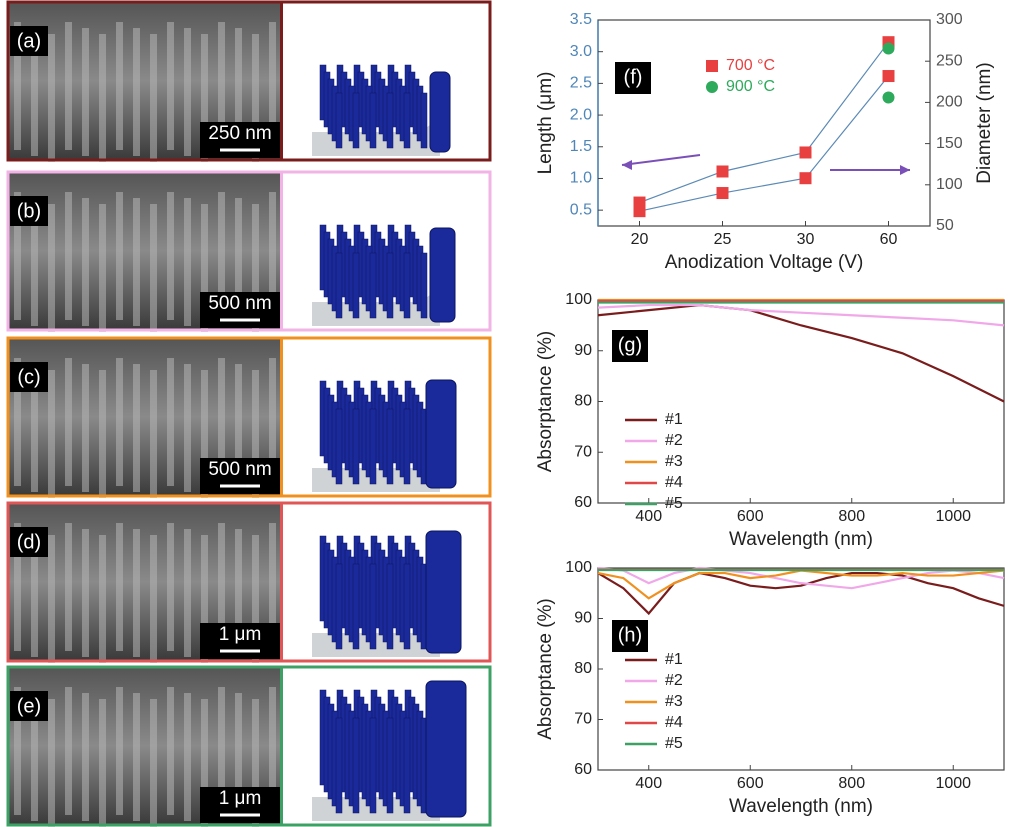  What do you see at coordinates (801, 539) in the screenshot?
I see `x-axis-label: Wavelength (nm)` at bounding box center [801, 539].